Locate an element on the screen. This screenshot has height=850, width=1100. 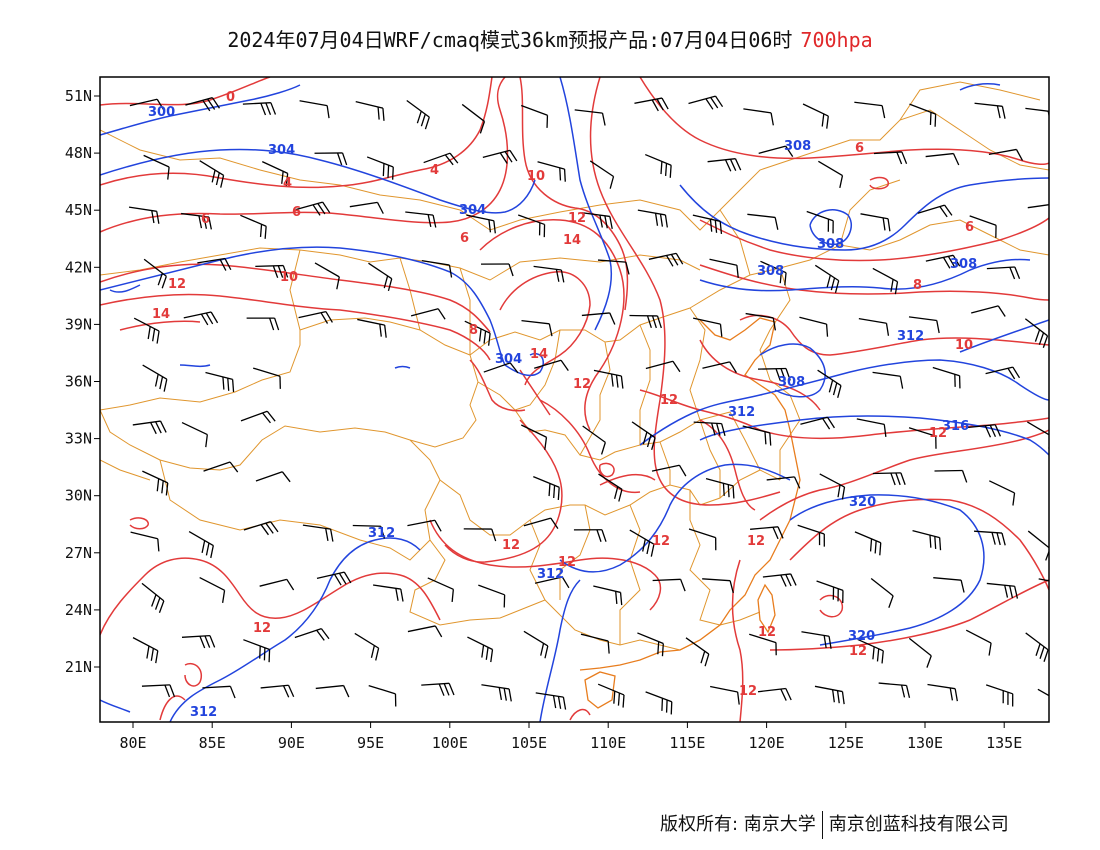
temp-label: 14 is located at coordinates (539, 354).